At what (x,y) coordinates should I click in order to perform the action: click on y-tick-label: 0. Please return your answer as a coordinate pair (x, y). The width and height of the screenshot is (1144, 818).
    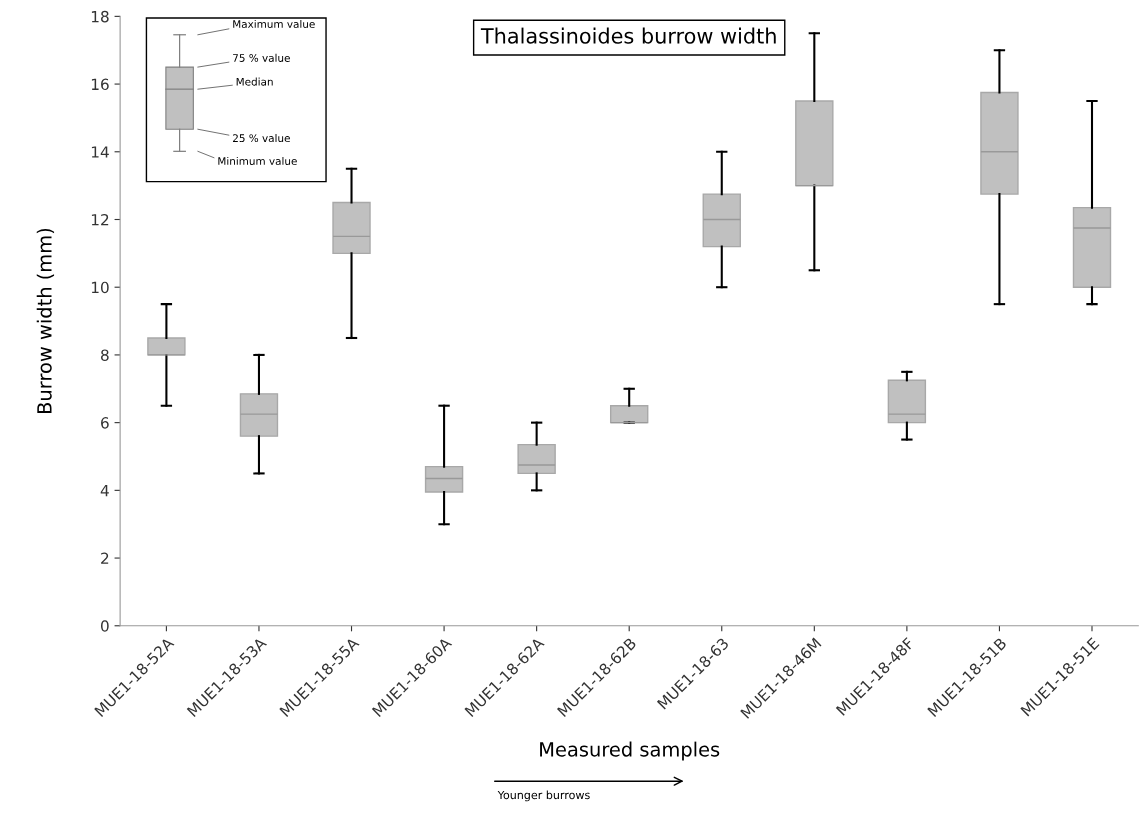
    Looking at the image, I should click on (104, 626).